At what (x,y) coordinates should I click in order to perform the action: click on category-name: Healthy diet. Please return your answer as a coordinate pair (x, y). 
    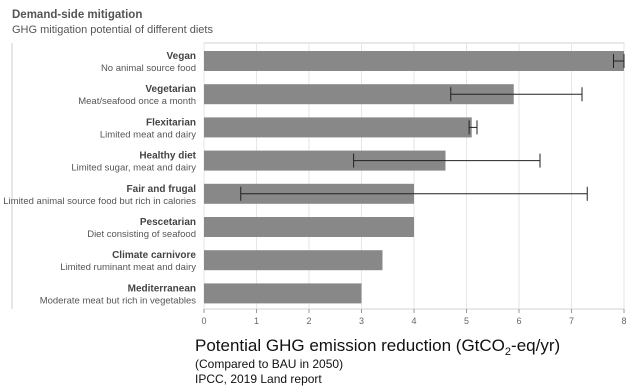
    Looking at the image, I should click on (167, 156).